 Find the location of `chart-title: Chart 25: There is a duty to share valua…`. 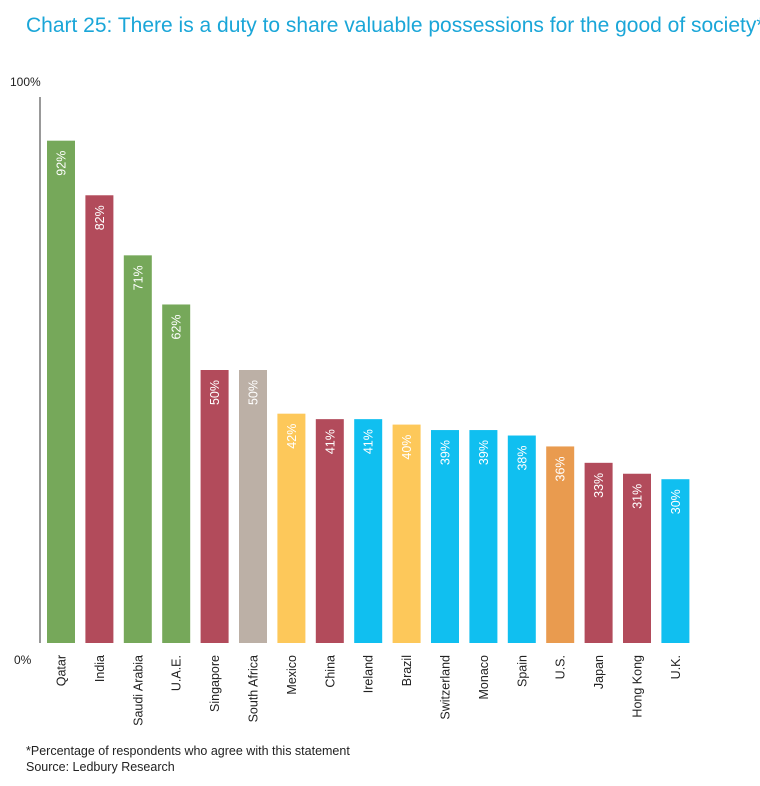

chart-title: Chart 25: There is a duty to share valua… is located at coordinates (393, 25).